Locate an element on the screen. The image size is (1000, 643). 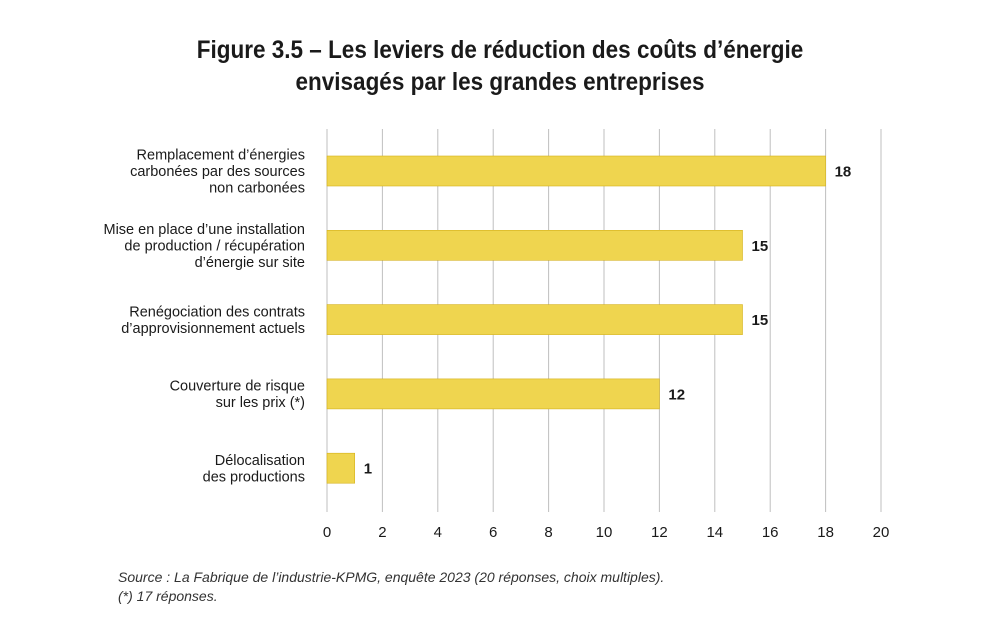
x-tick-label: 16 is located at coordinates (770, 532).